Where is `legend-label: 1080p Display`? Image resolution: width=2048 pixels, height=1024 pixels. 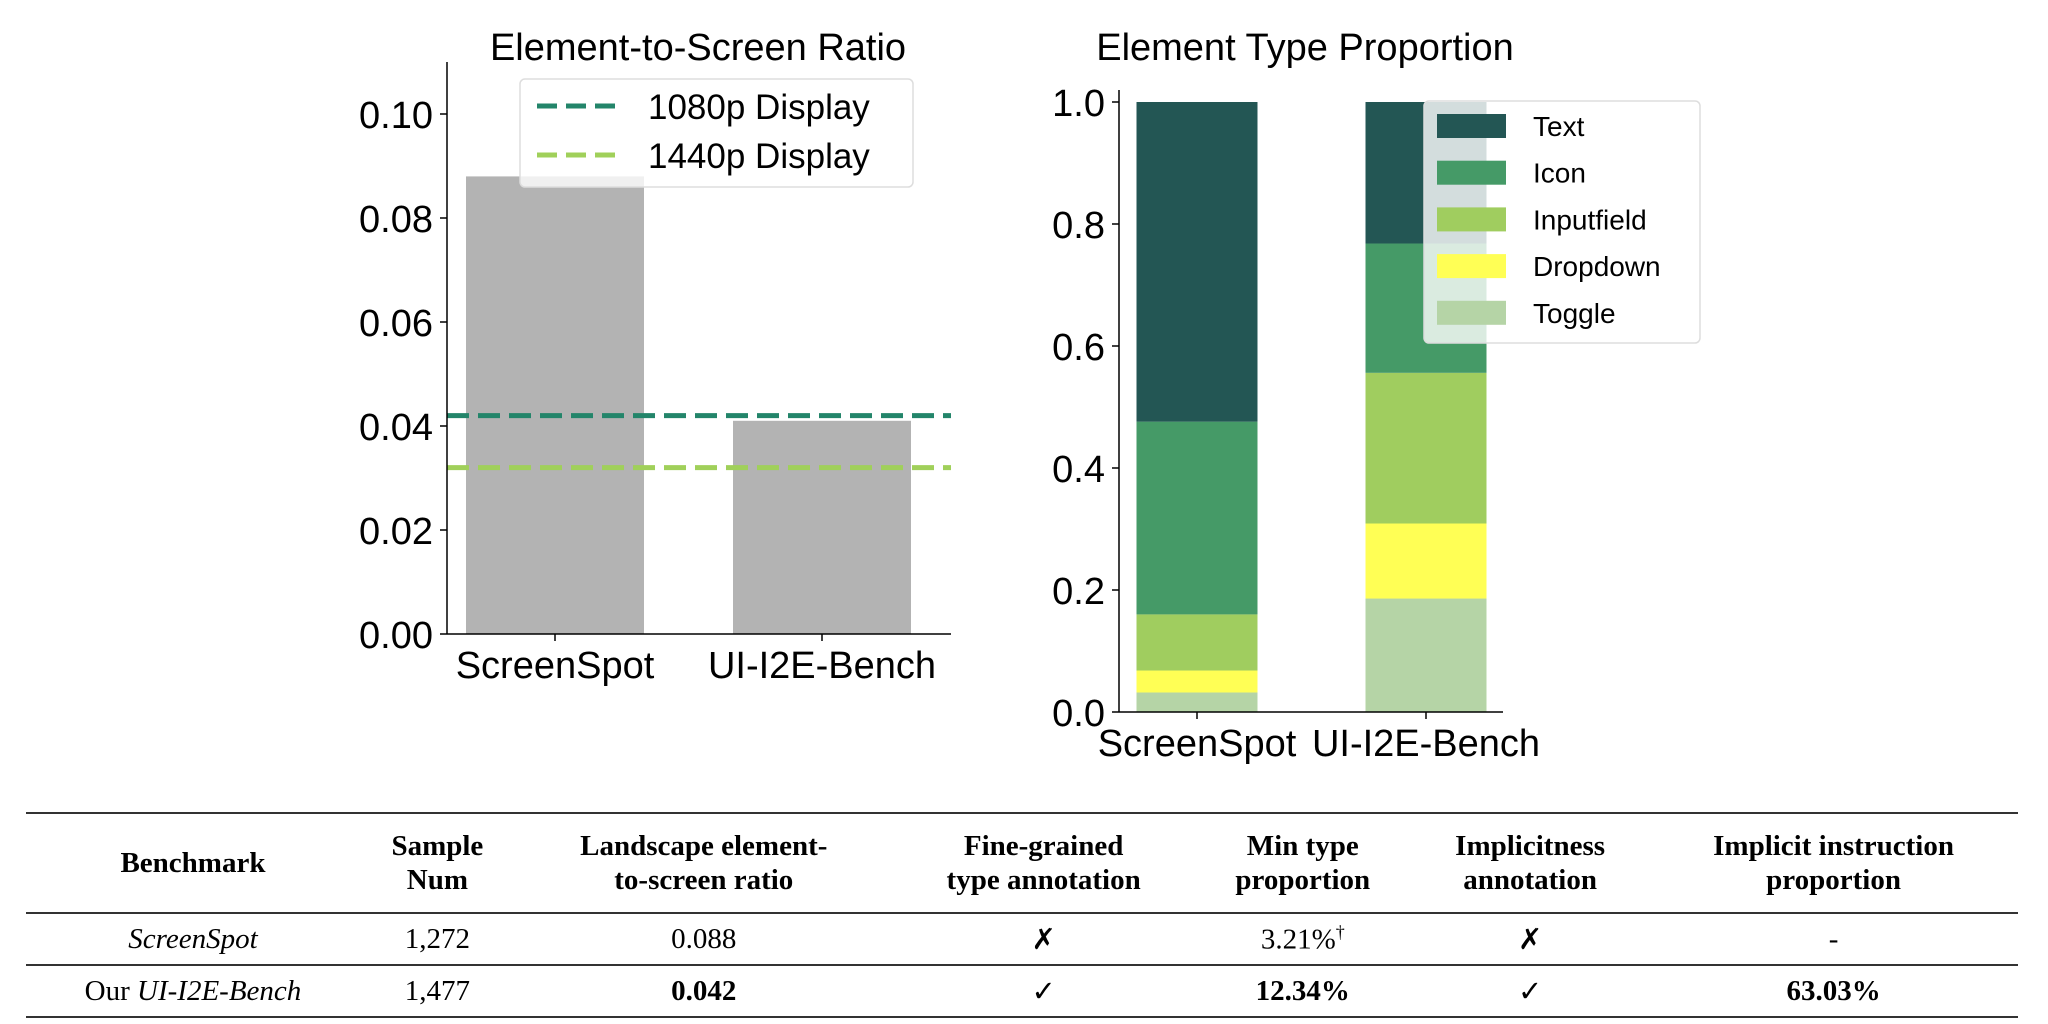
legend-label: 1080p Display is located at coordinates (759, 107).